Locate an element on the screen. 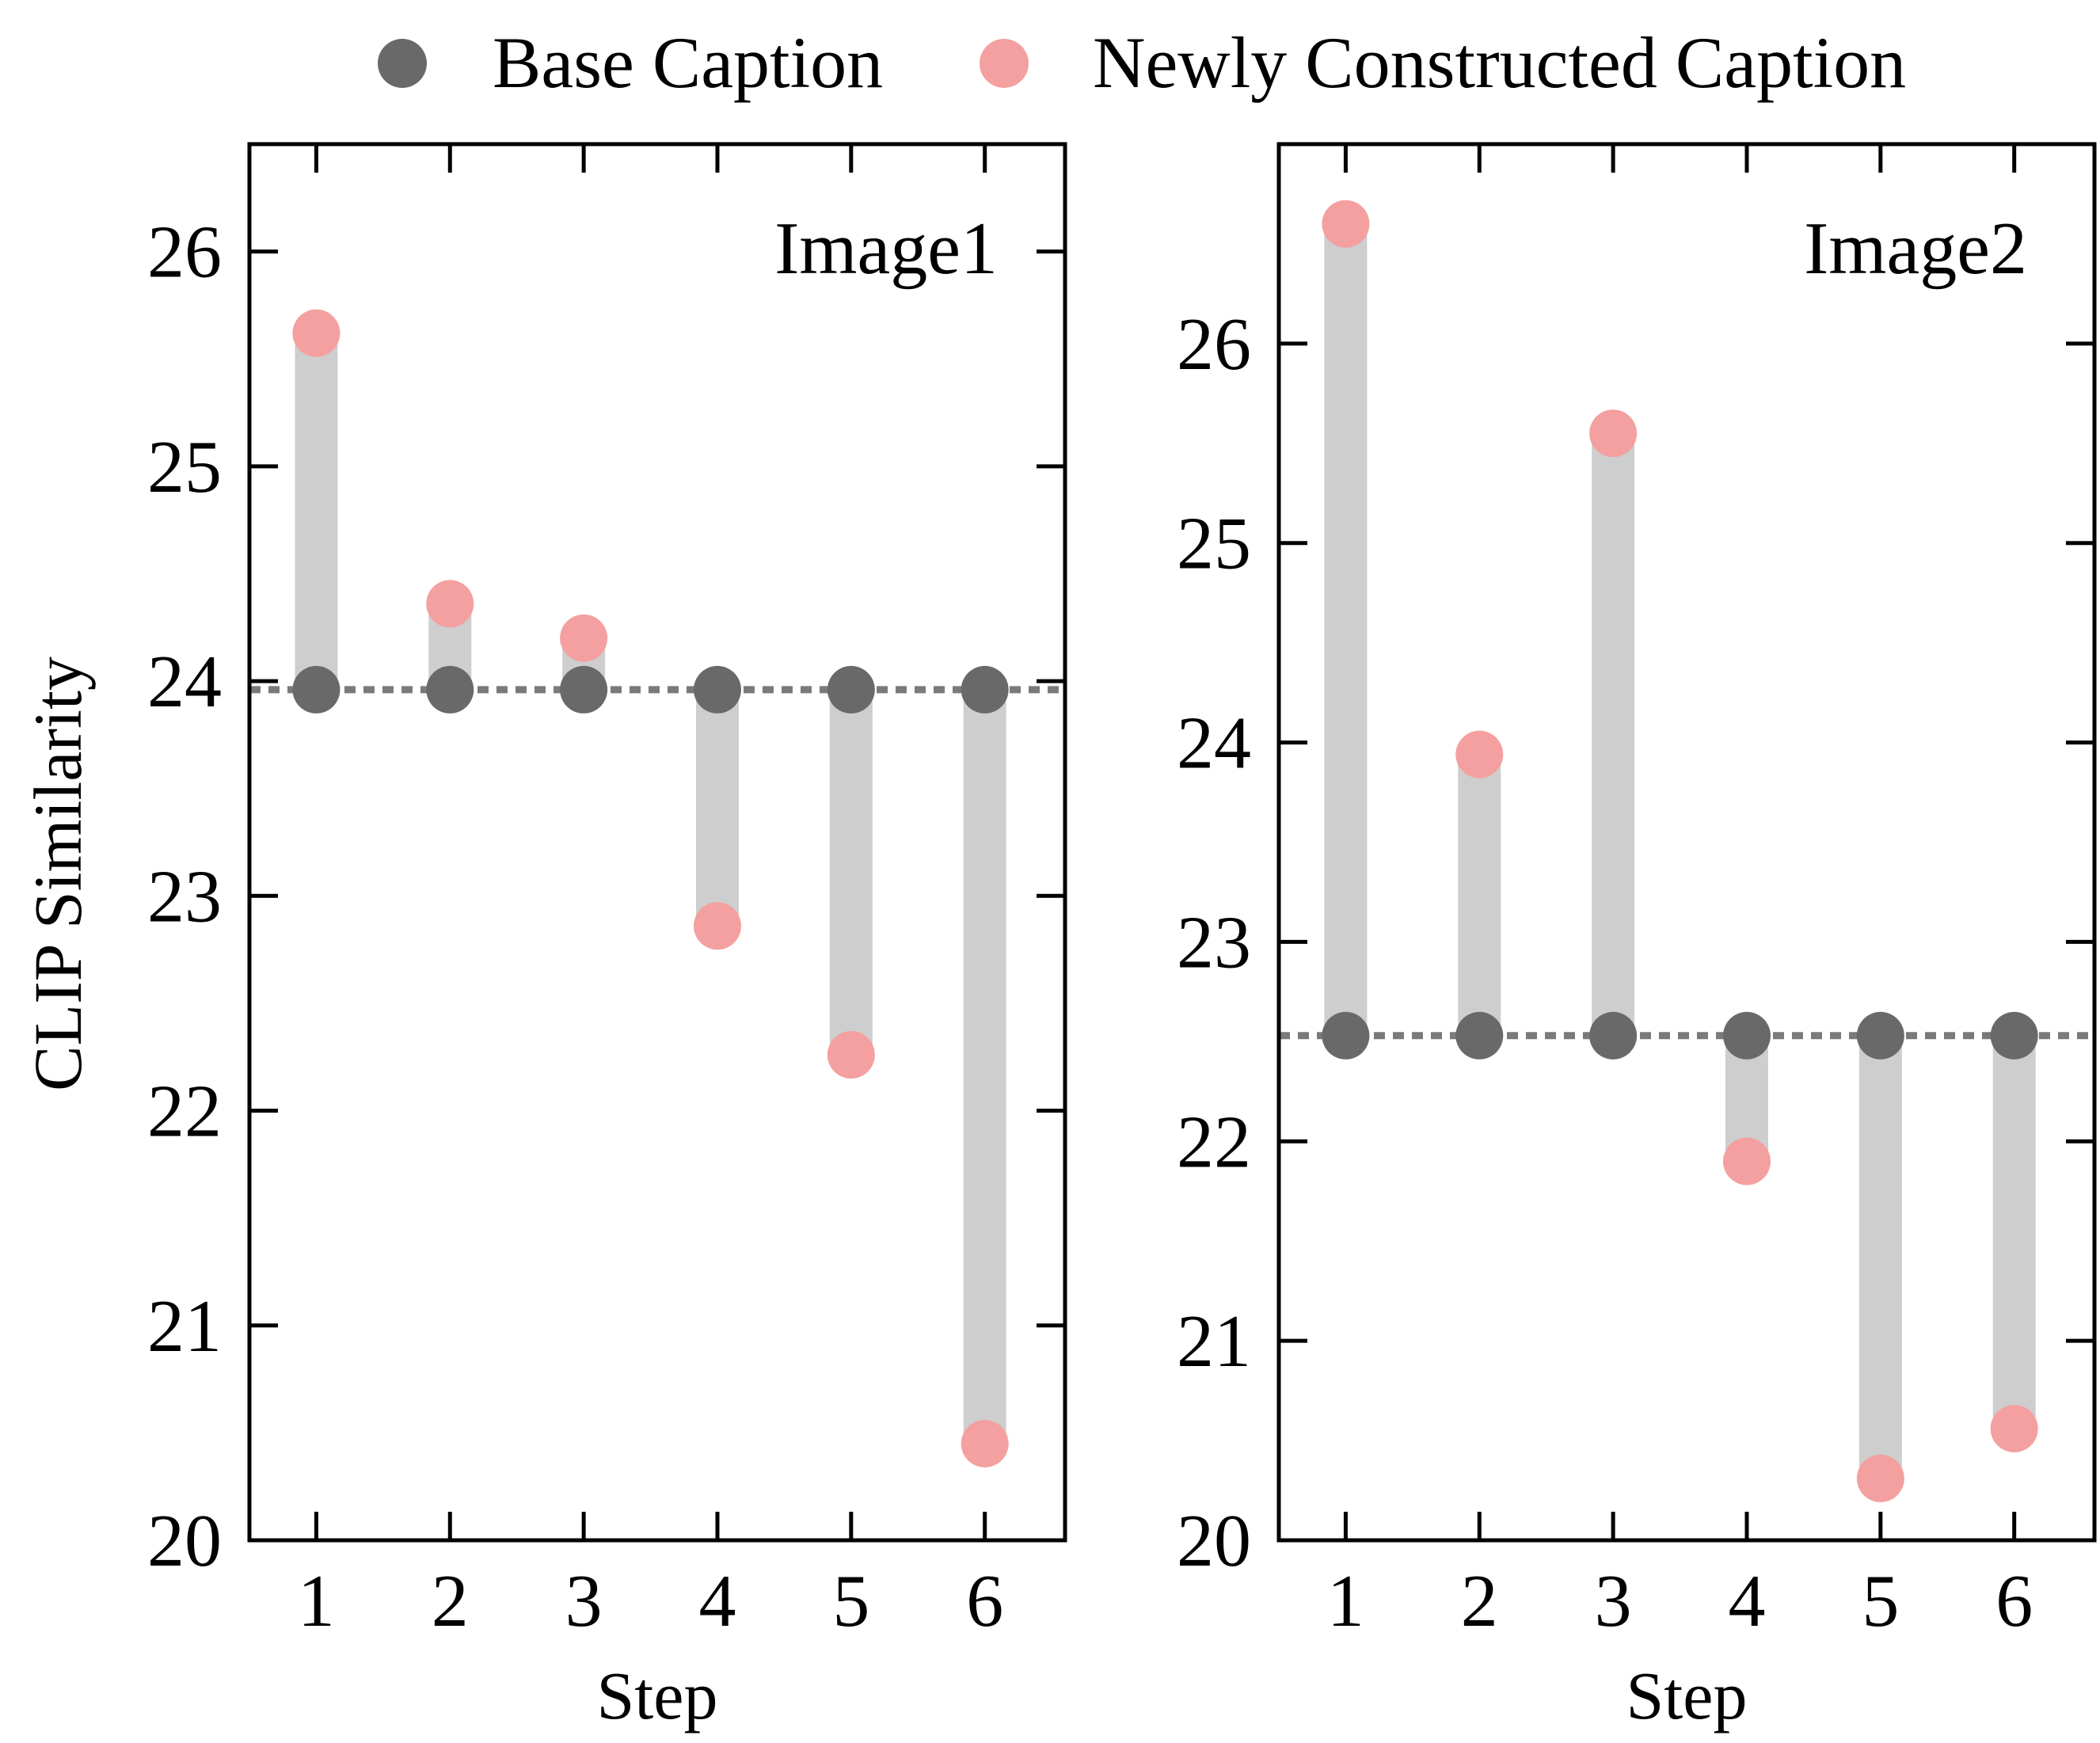  y-axis-title: CLIP Similarity is located at coordinates (58, 873).